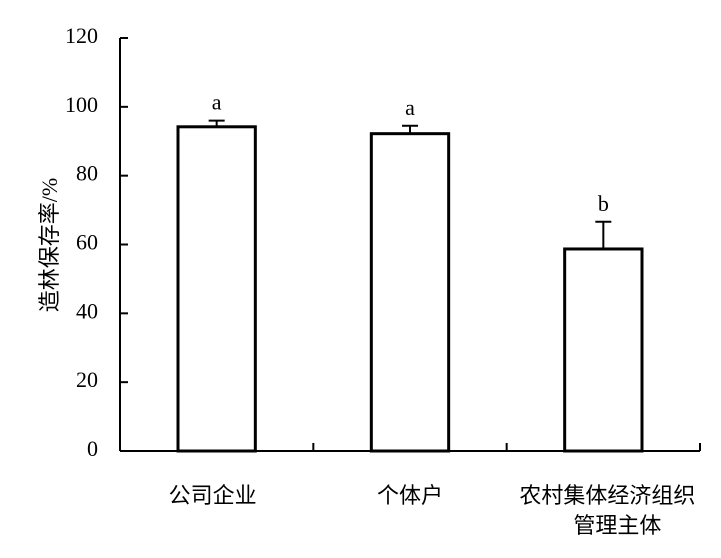 The image size is (721, 558). I want to click on y-tick-label: 20, so click(87, 379).